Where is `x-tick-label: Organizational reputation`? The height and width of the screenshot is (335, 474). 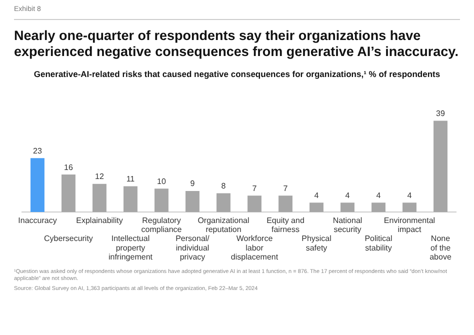 x-tick-label: Organizational reputation is located at coordinates (224, 225).